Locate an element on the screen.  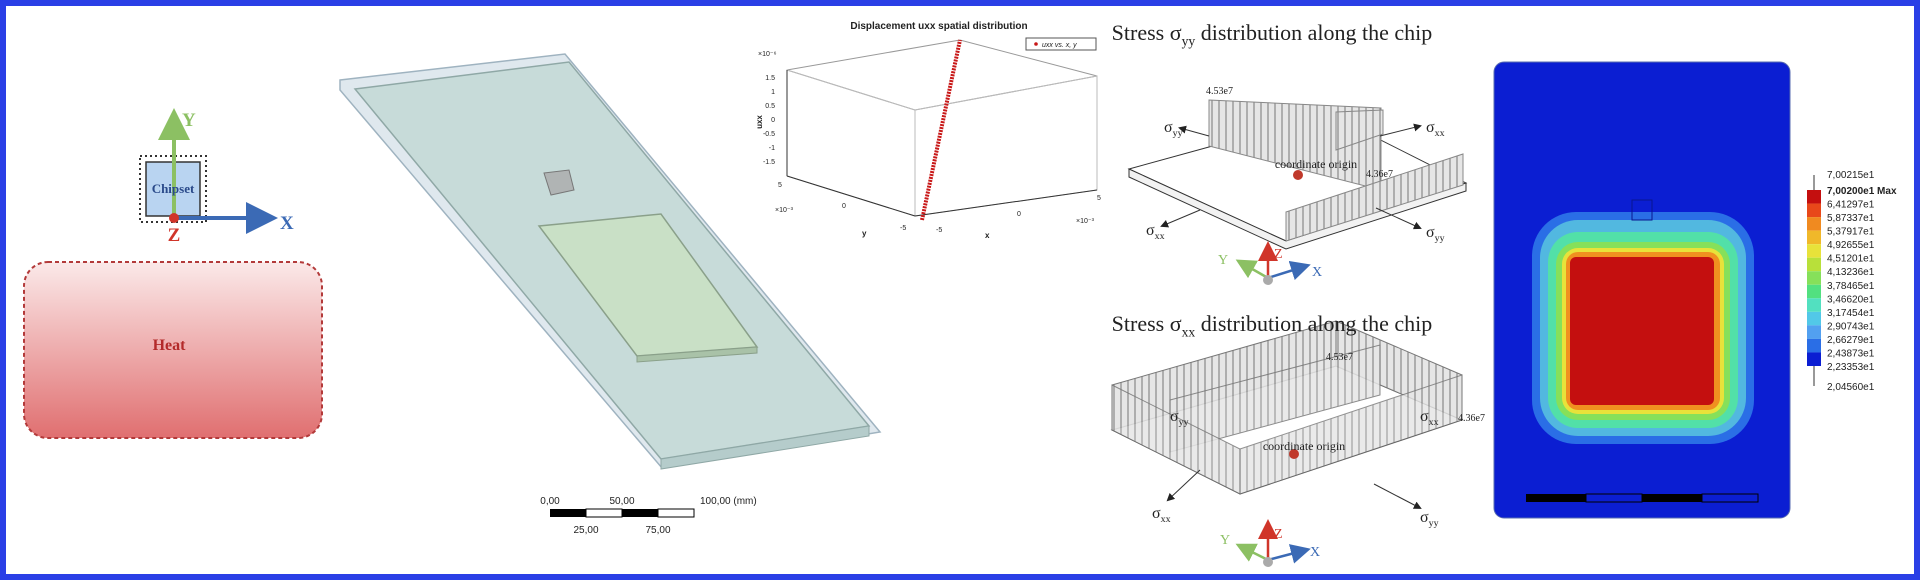
legend-label: 2,04560e1 is located at coordinates (1851, 387).